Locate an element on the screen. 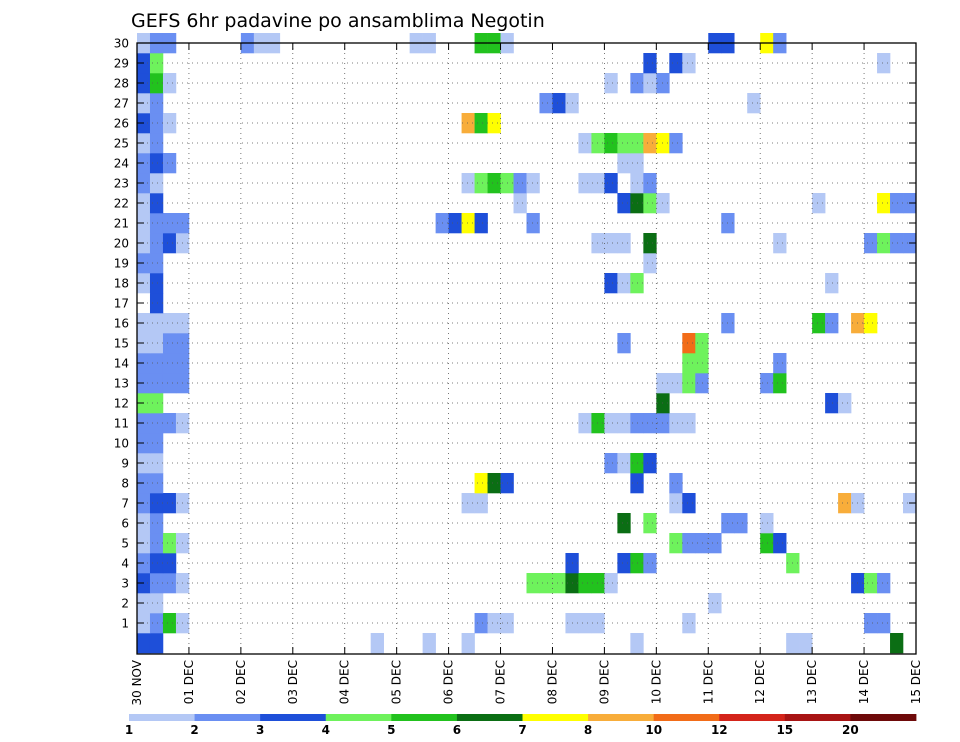 Image resolution: width=960 pixels, height=742 pixels. x-tick-label: 08 DEC is located at coordinates (553, 682).